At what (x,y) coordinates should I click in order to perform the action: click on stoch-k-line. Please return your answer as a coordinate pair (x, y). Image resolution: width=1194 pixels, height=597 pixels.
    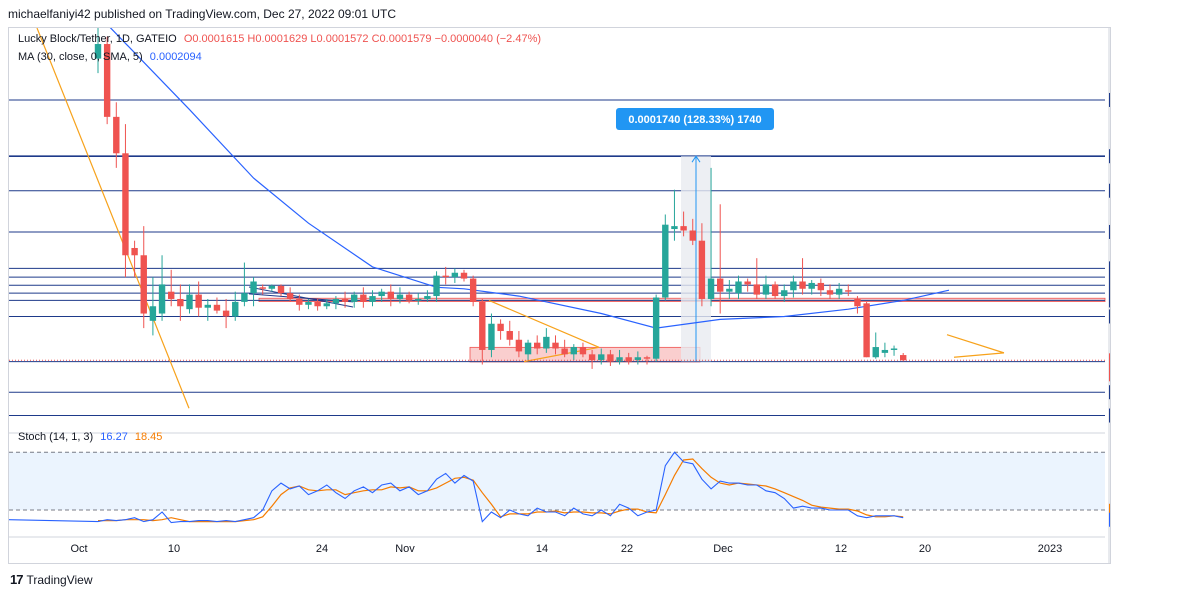
    Looking at the image, I should click on (500, 487).